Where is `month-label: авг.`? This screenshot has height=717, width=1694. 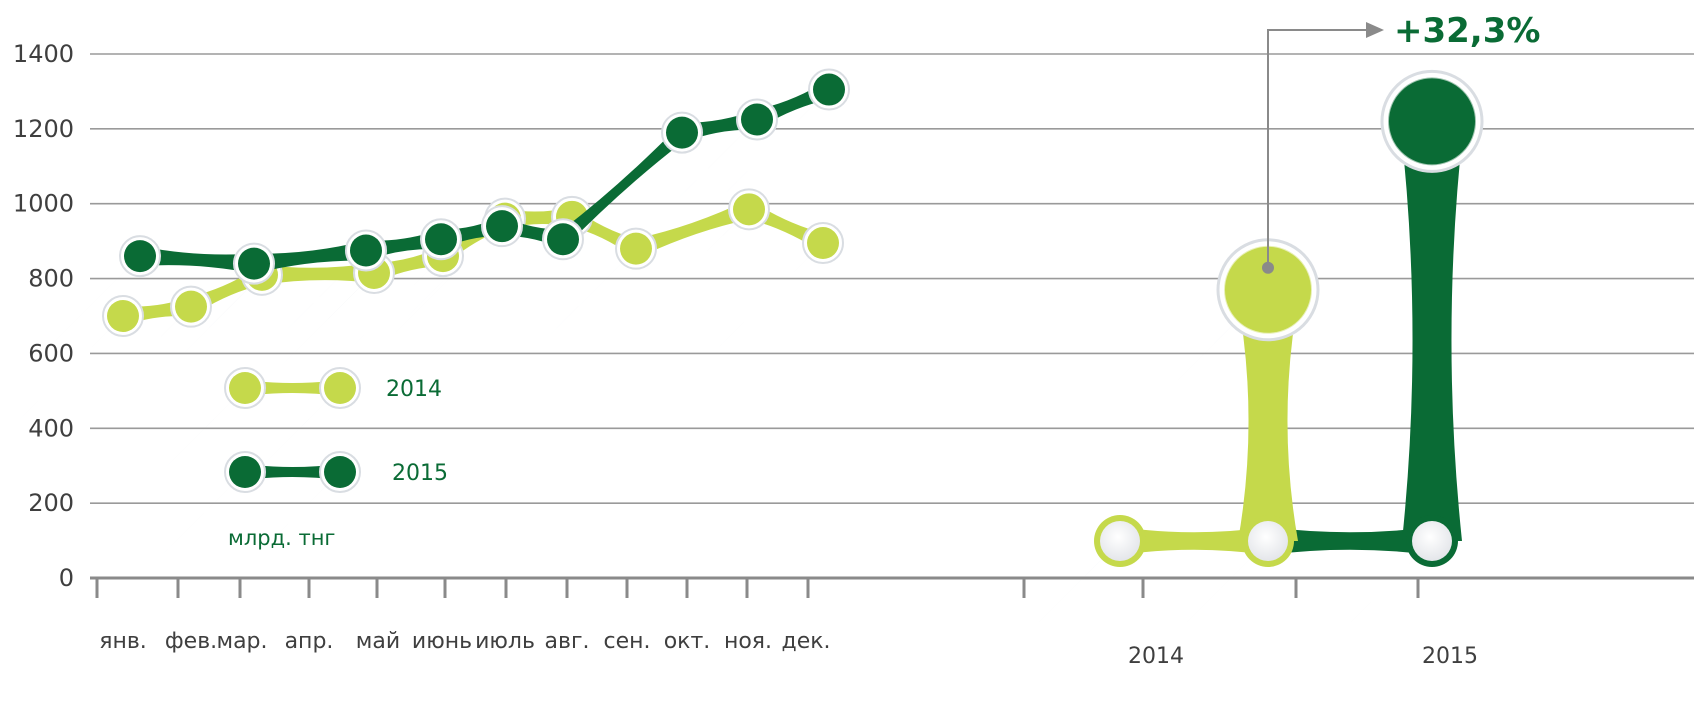
month-label: авг. is located at coordinates (567, 641).